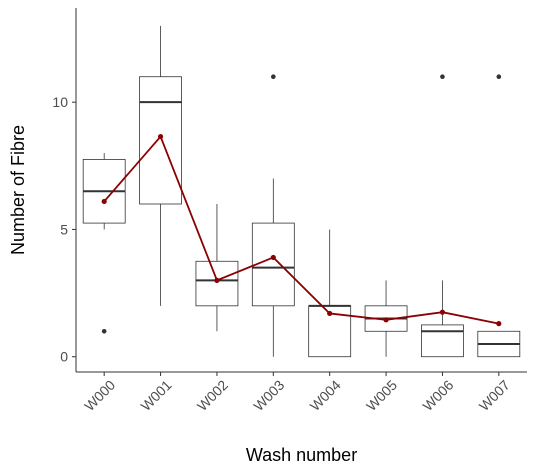  Describe the element at coordinates (212, 395) in the screenshot. I see `x-tick-label: W002` at that location.